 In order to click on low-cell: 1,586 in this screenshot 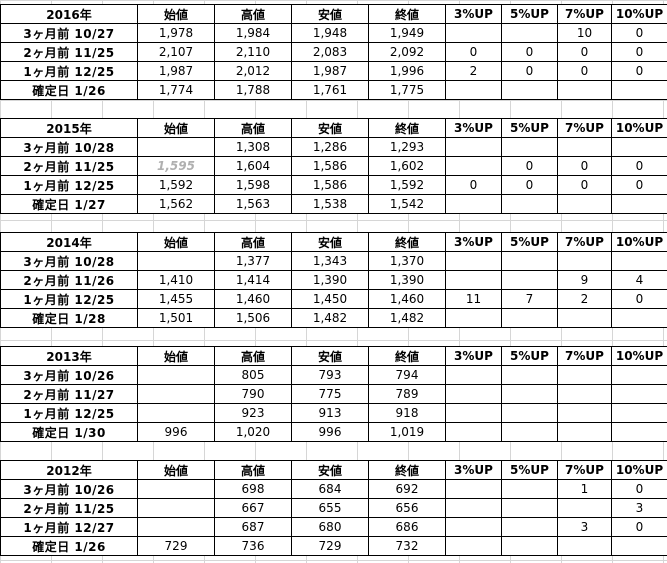, I will do `click(330, 185)`.